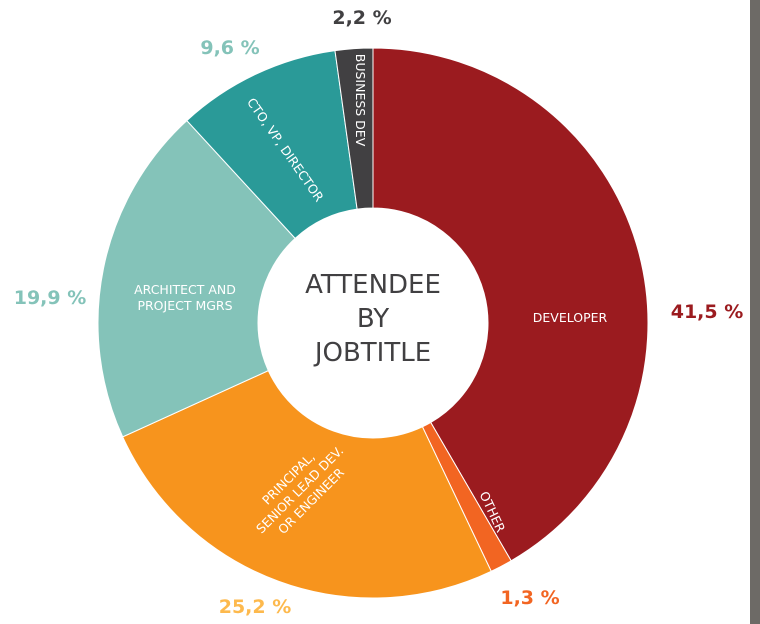 The height and width of the screenshot is (624, 760). Describe the element at coordinates (185, 297) in the screenshot. I see `slice-label: ARCHITECT AND PROJECT MGRS` at that location.